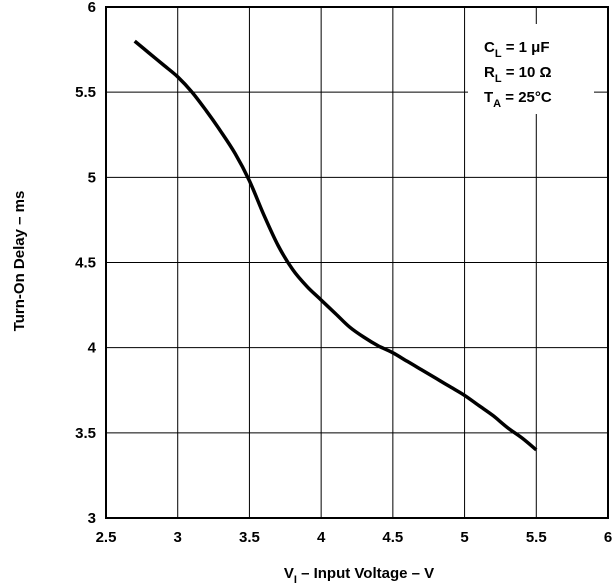 The width and height of the screenshot is (616, 585). Describe the element at coordinates (85, 92) in the screenshot. I see `y-tick-label: 5.5` at that location.